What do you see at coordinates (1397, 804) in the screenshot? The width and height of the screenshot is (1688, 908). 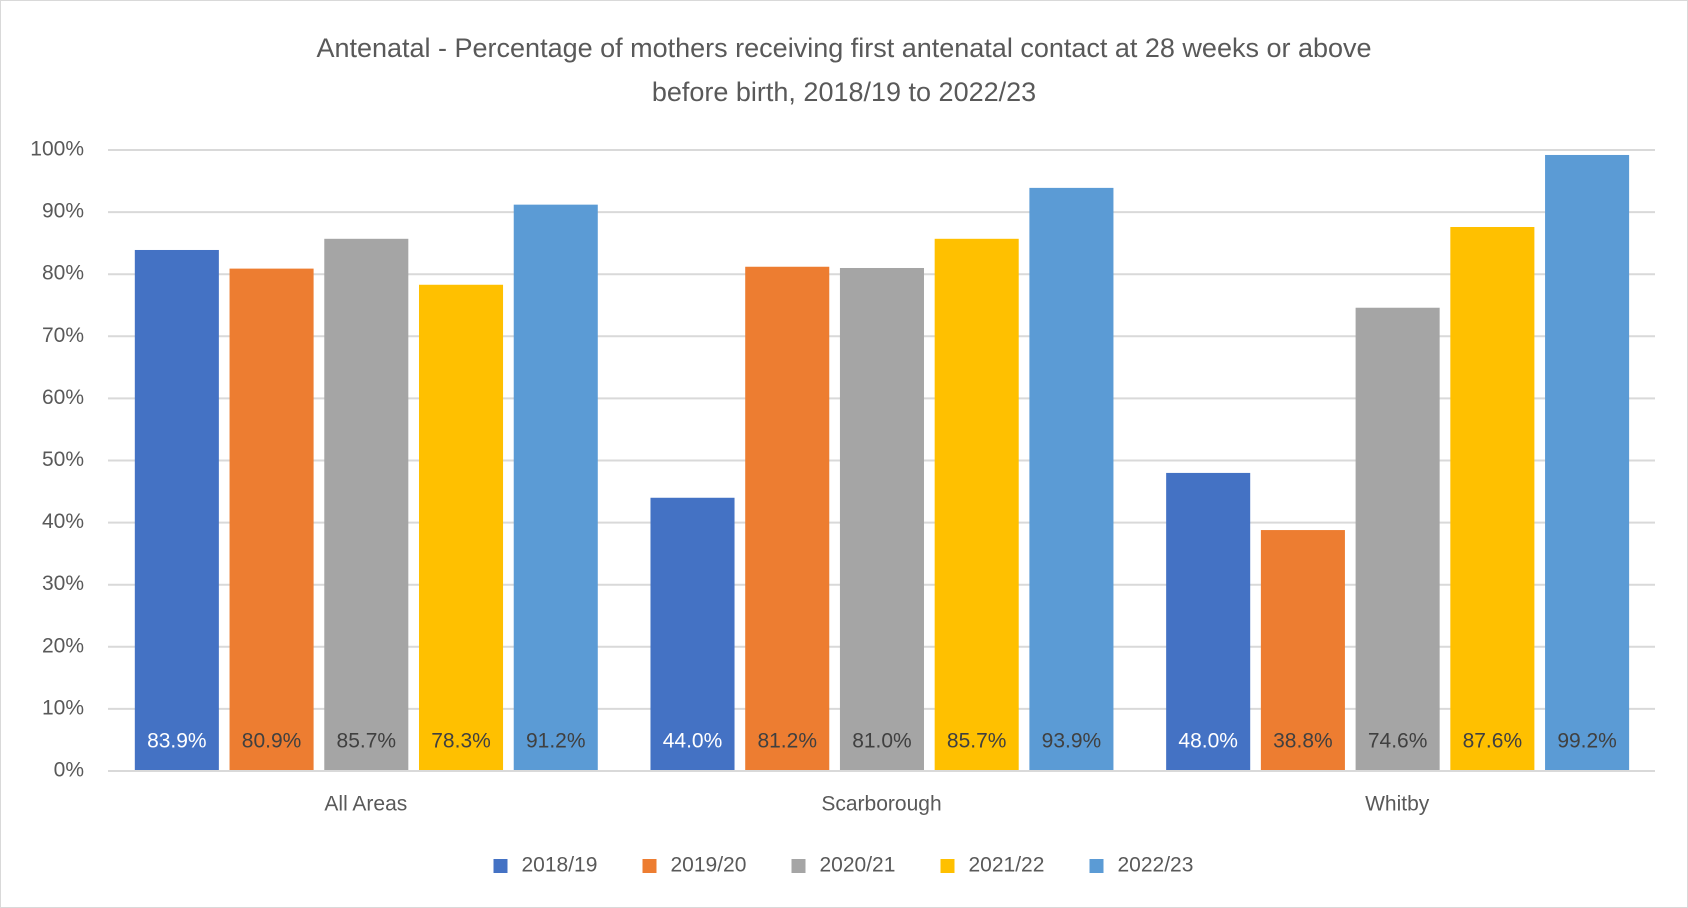 I see `x-tick-label: Whitby` at bounding box center [1397, 804].